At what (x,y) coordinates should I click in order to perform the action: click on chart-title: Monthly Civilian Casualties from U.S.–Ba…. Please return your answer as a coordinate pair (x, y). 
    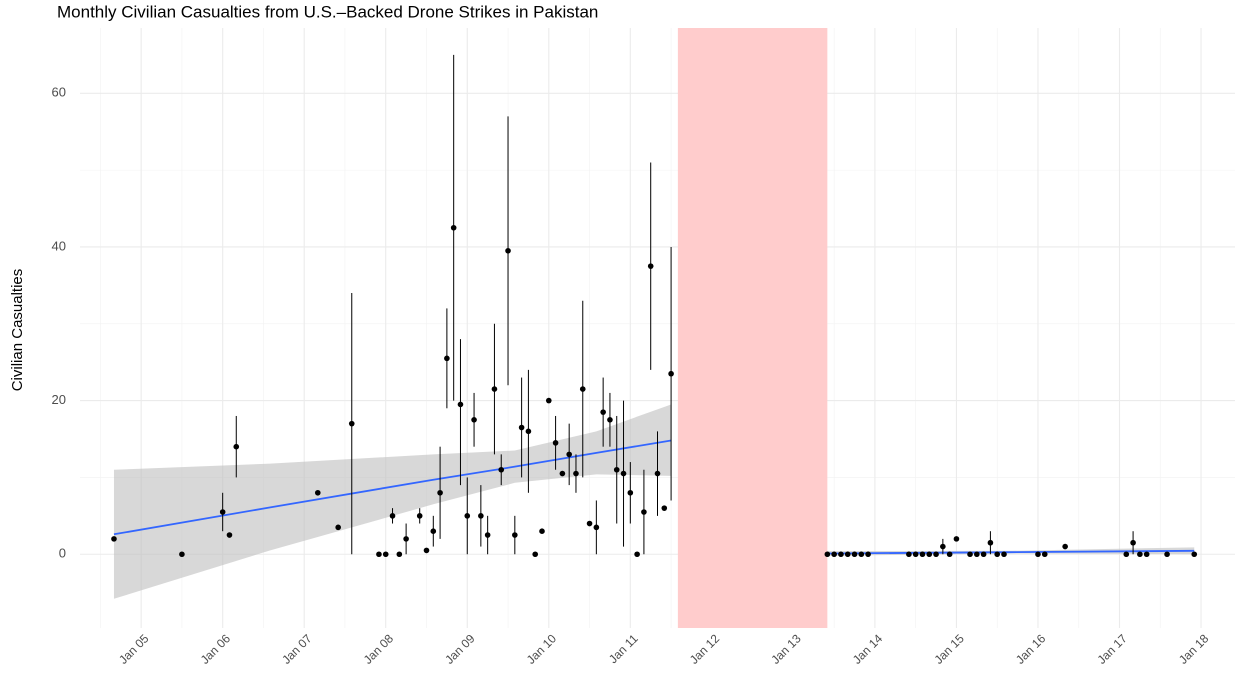
    Looking at the image, I should click on (327, 11).